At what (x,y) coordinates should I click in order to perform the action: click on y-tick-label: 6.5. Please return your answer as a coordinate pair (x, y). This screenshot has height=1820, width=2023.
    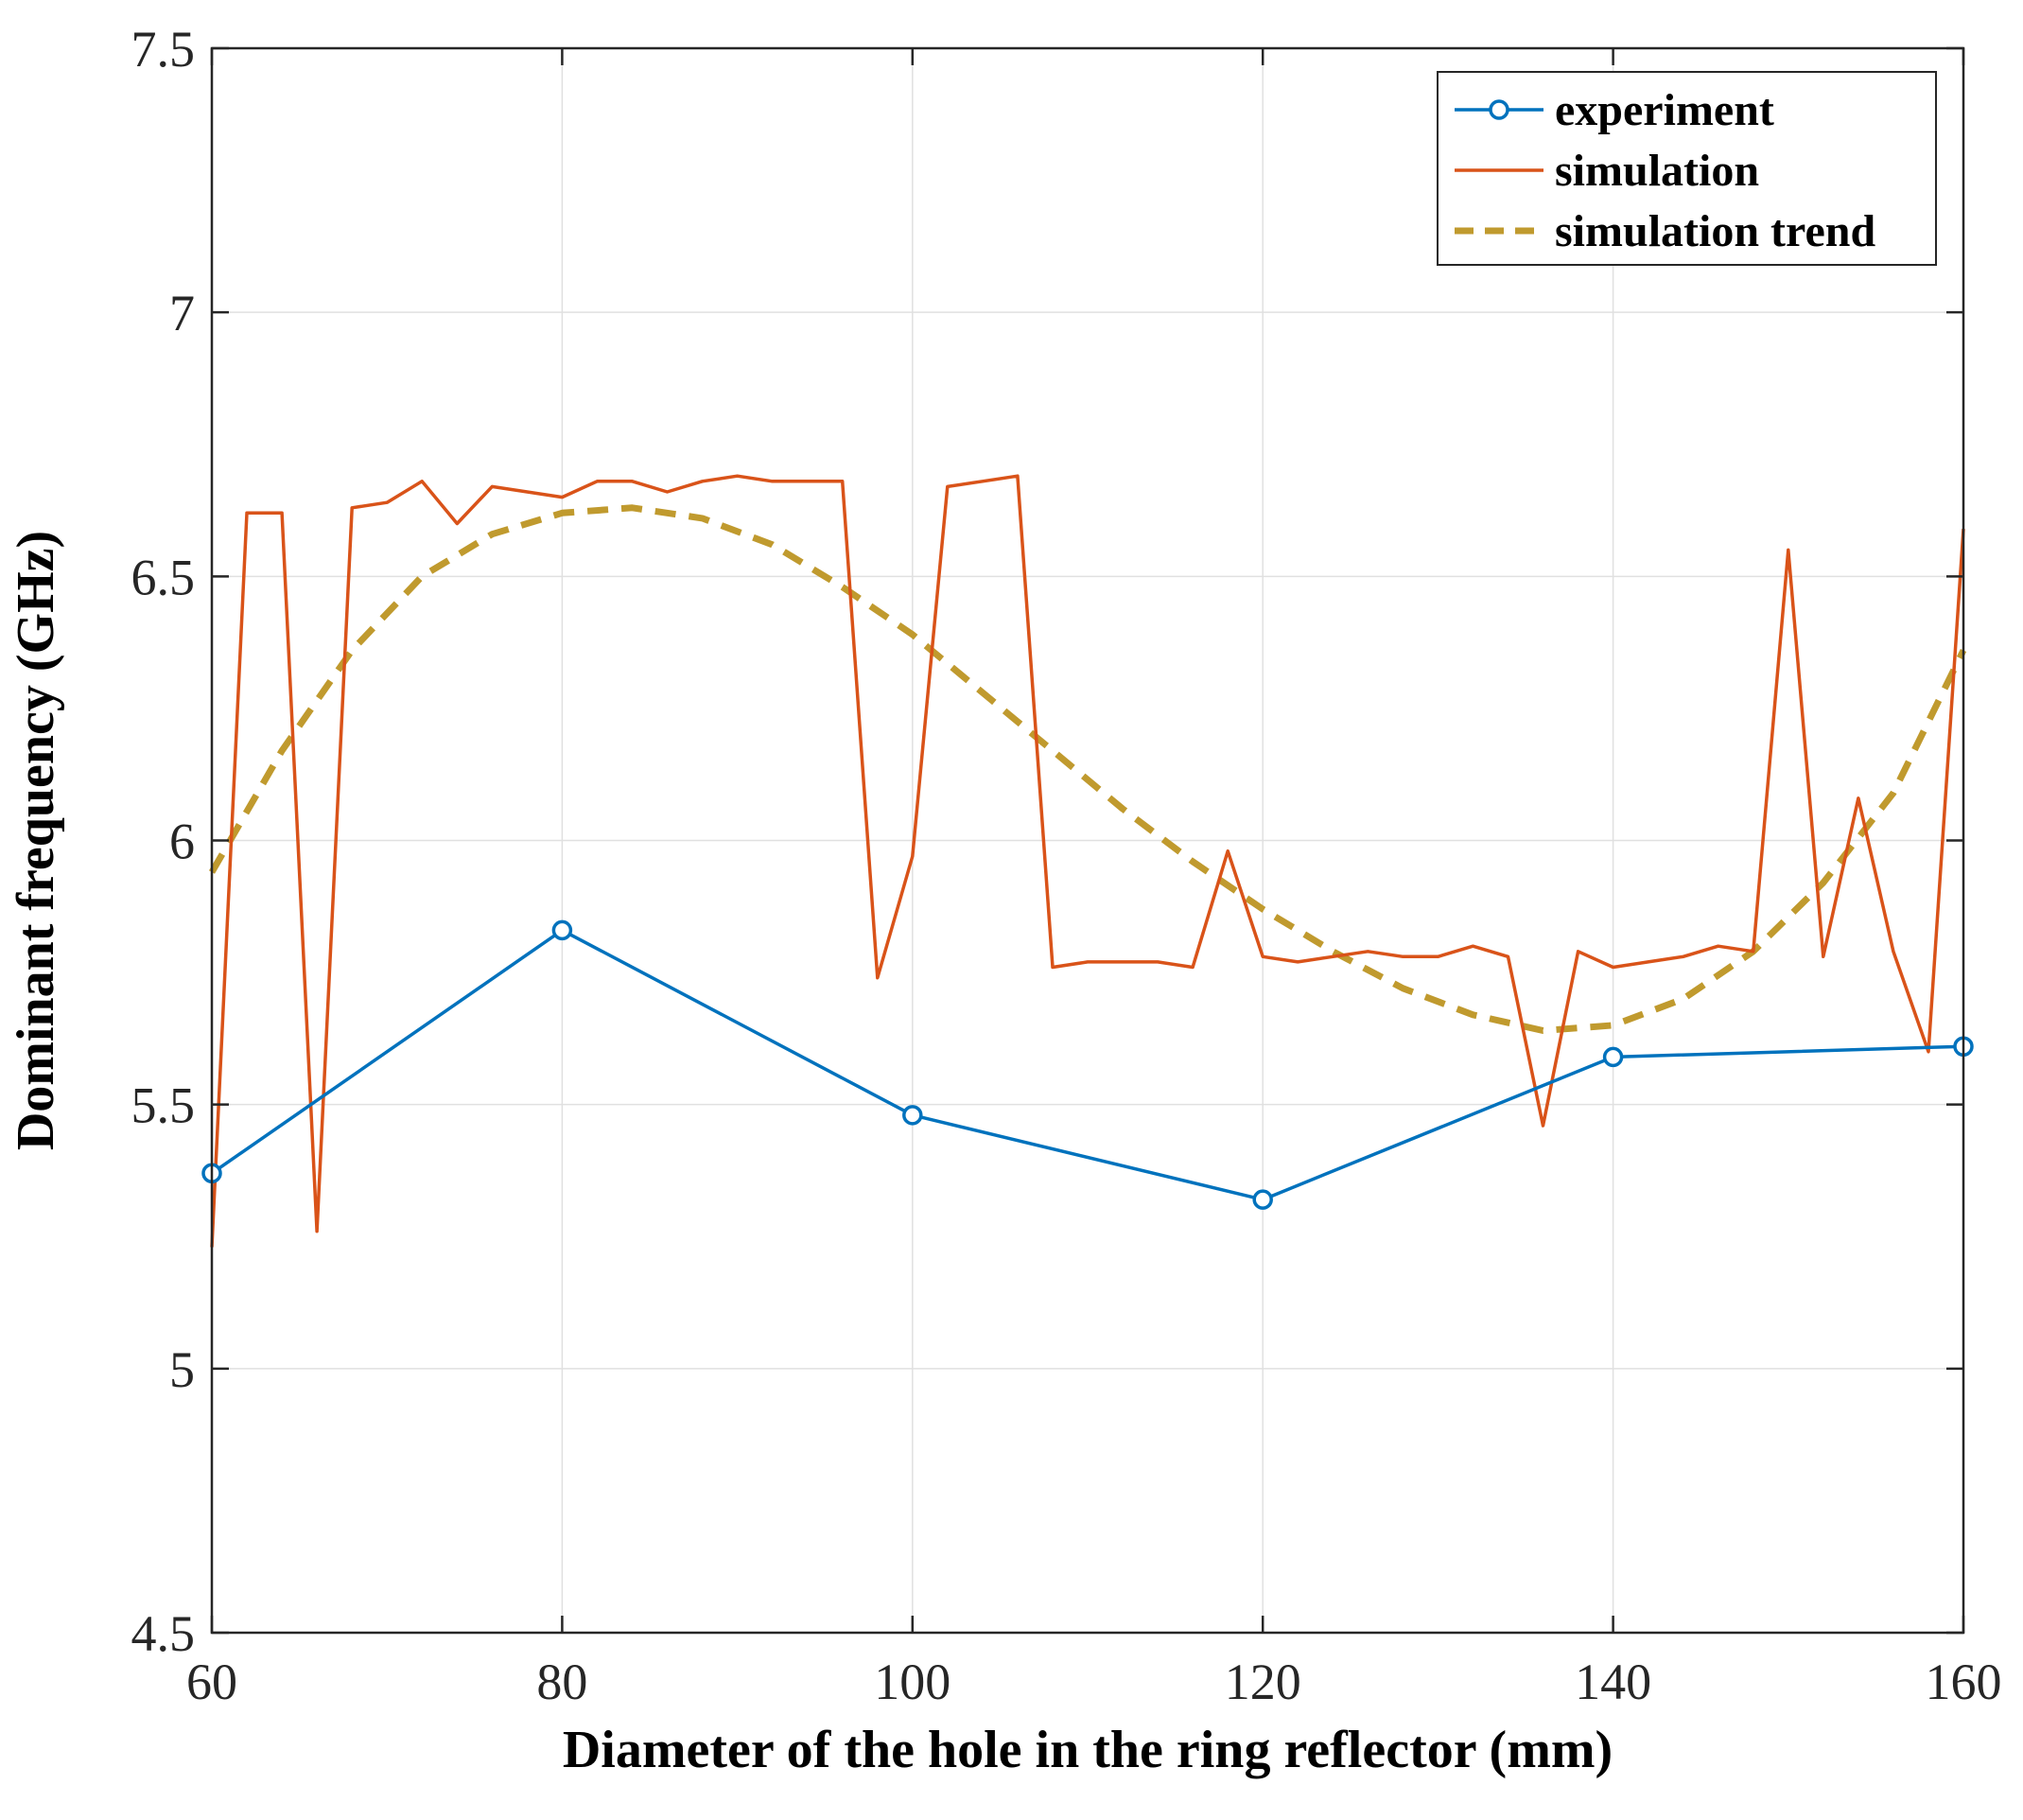
    Looking at the image, I should click on (163, 577).